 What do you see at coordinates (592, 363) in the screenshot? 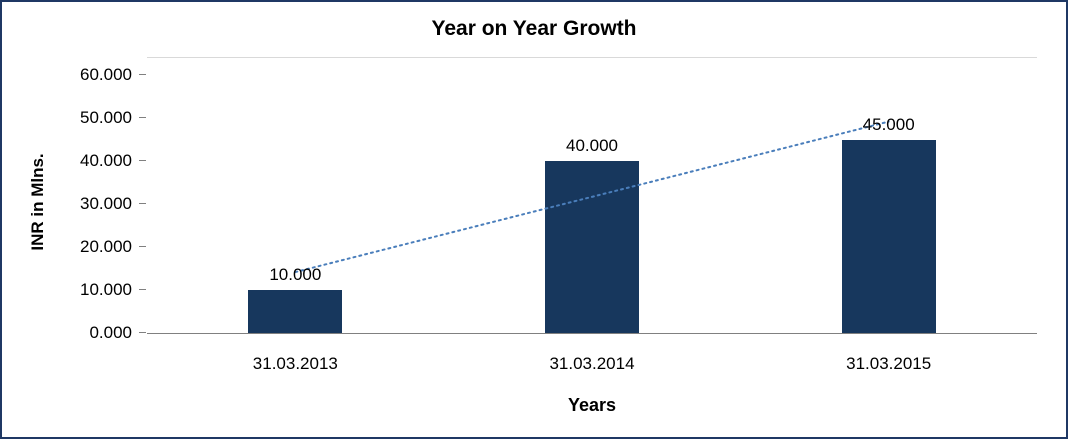
I see `x-tick-label: 31.03.2014` at bounding box center [592, 363].